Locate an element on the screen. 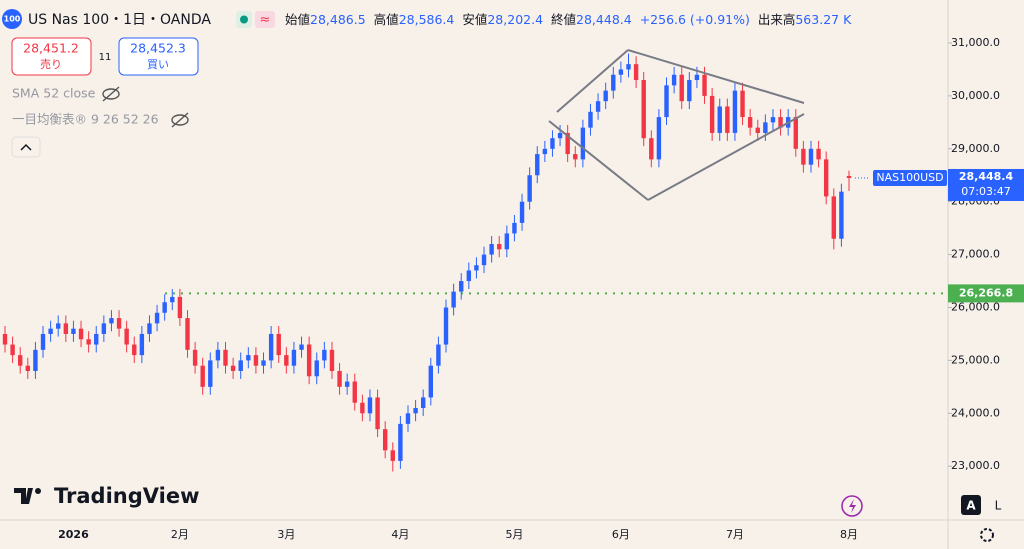 Image resolution: width=1024 pixels, height=549 pixels. replay-icon is located at coordinates (265, 19).